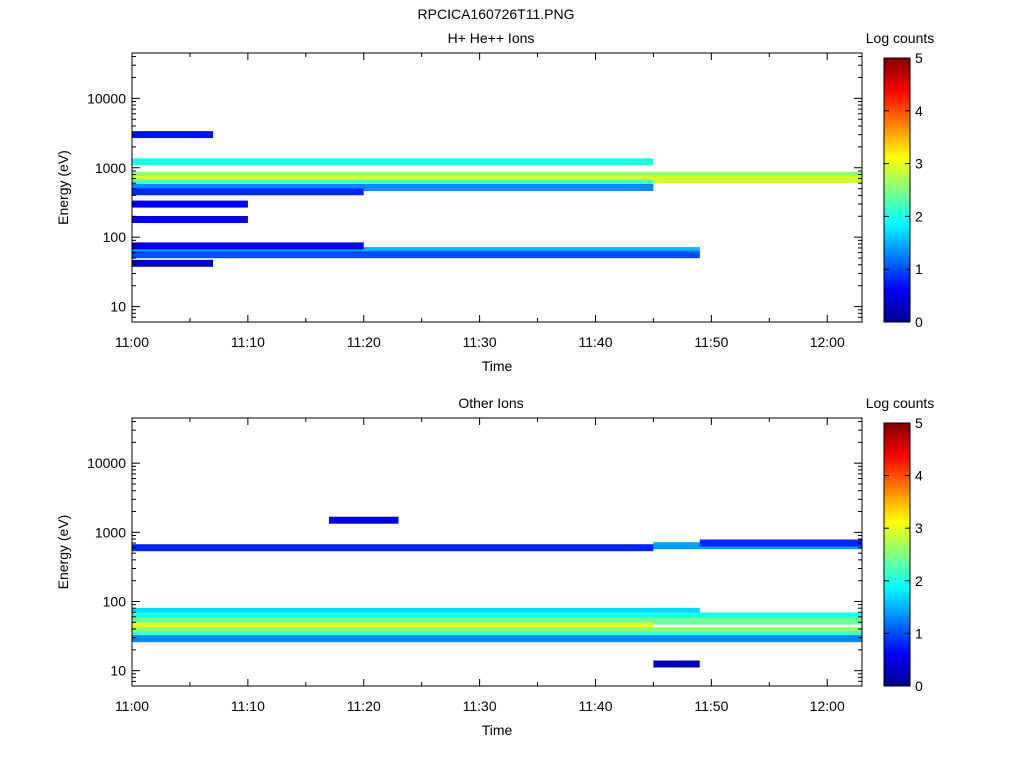 The image size is (1024, 768). What do you see at coordinates (491, 38) in the screenshot?
I see `panel-title: H+ He++ Ions` at bounding box center [491, 38].